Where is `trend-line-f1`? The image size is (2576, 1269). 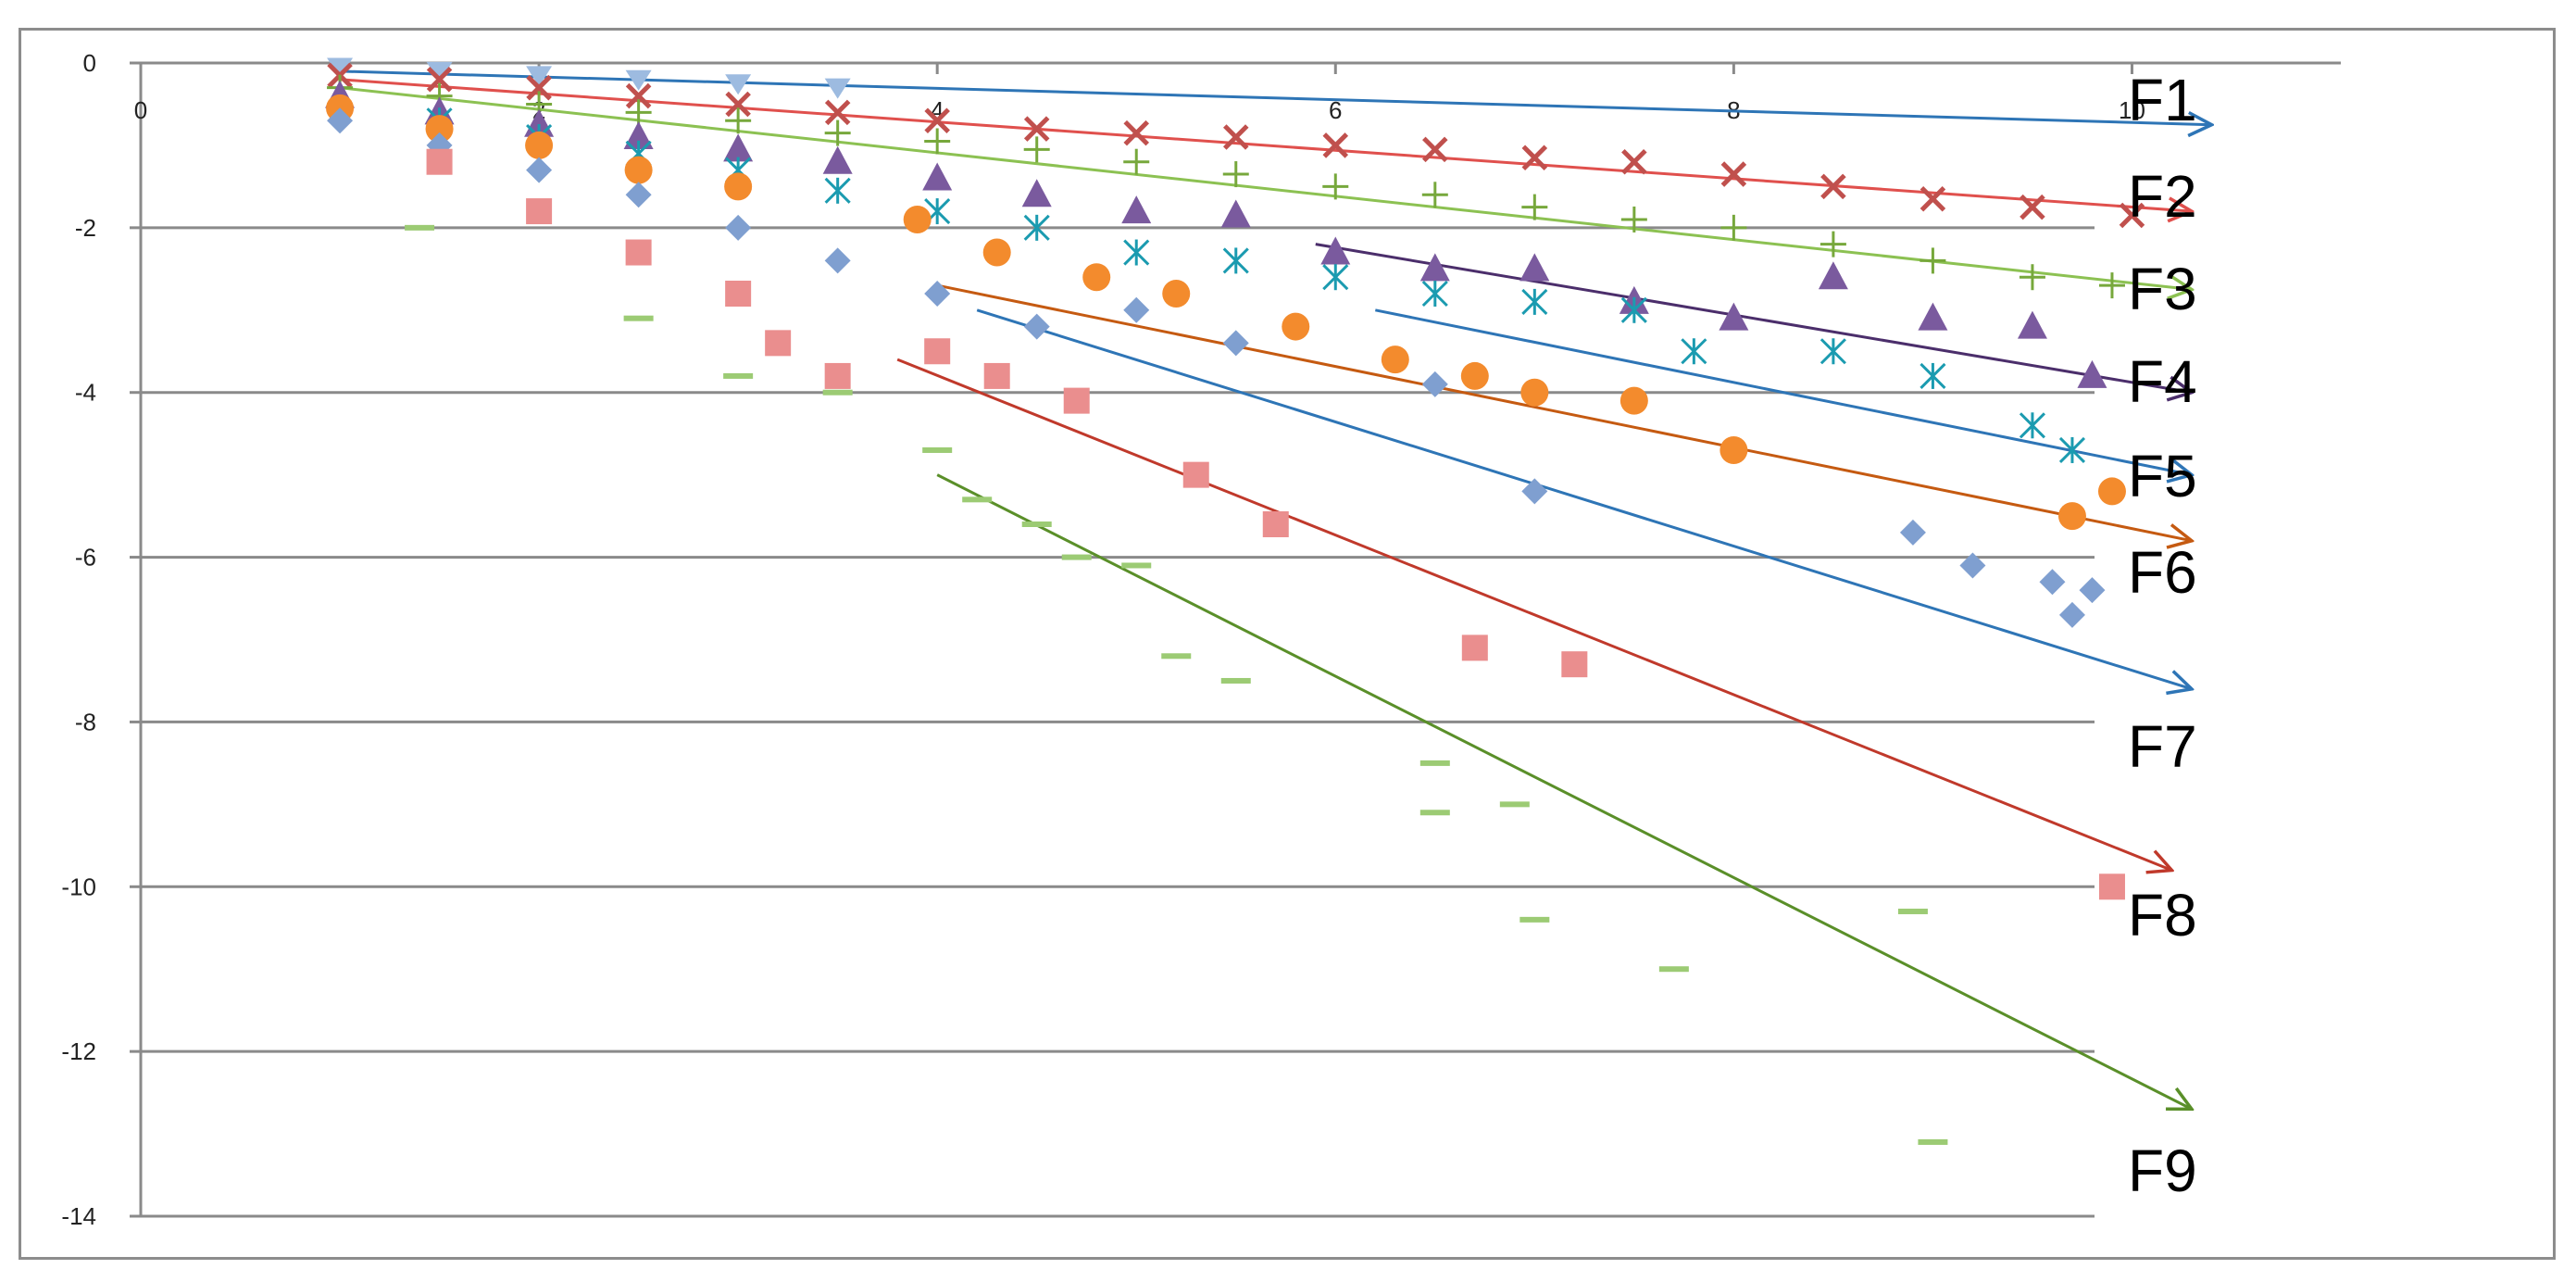 trend-line-f1 is located at coordinates (1276, 97).